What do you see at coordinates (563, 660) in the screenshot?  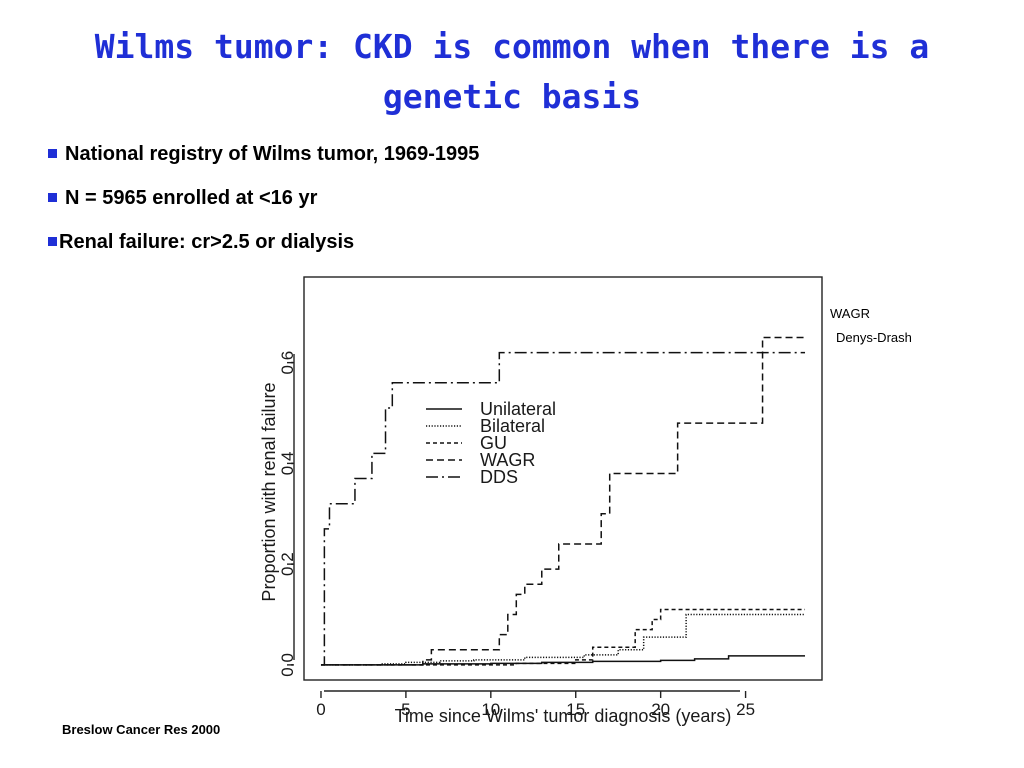 I see `series-line-unilateral` at bounding box center [563, 660].